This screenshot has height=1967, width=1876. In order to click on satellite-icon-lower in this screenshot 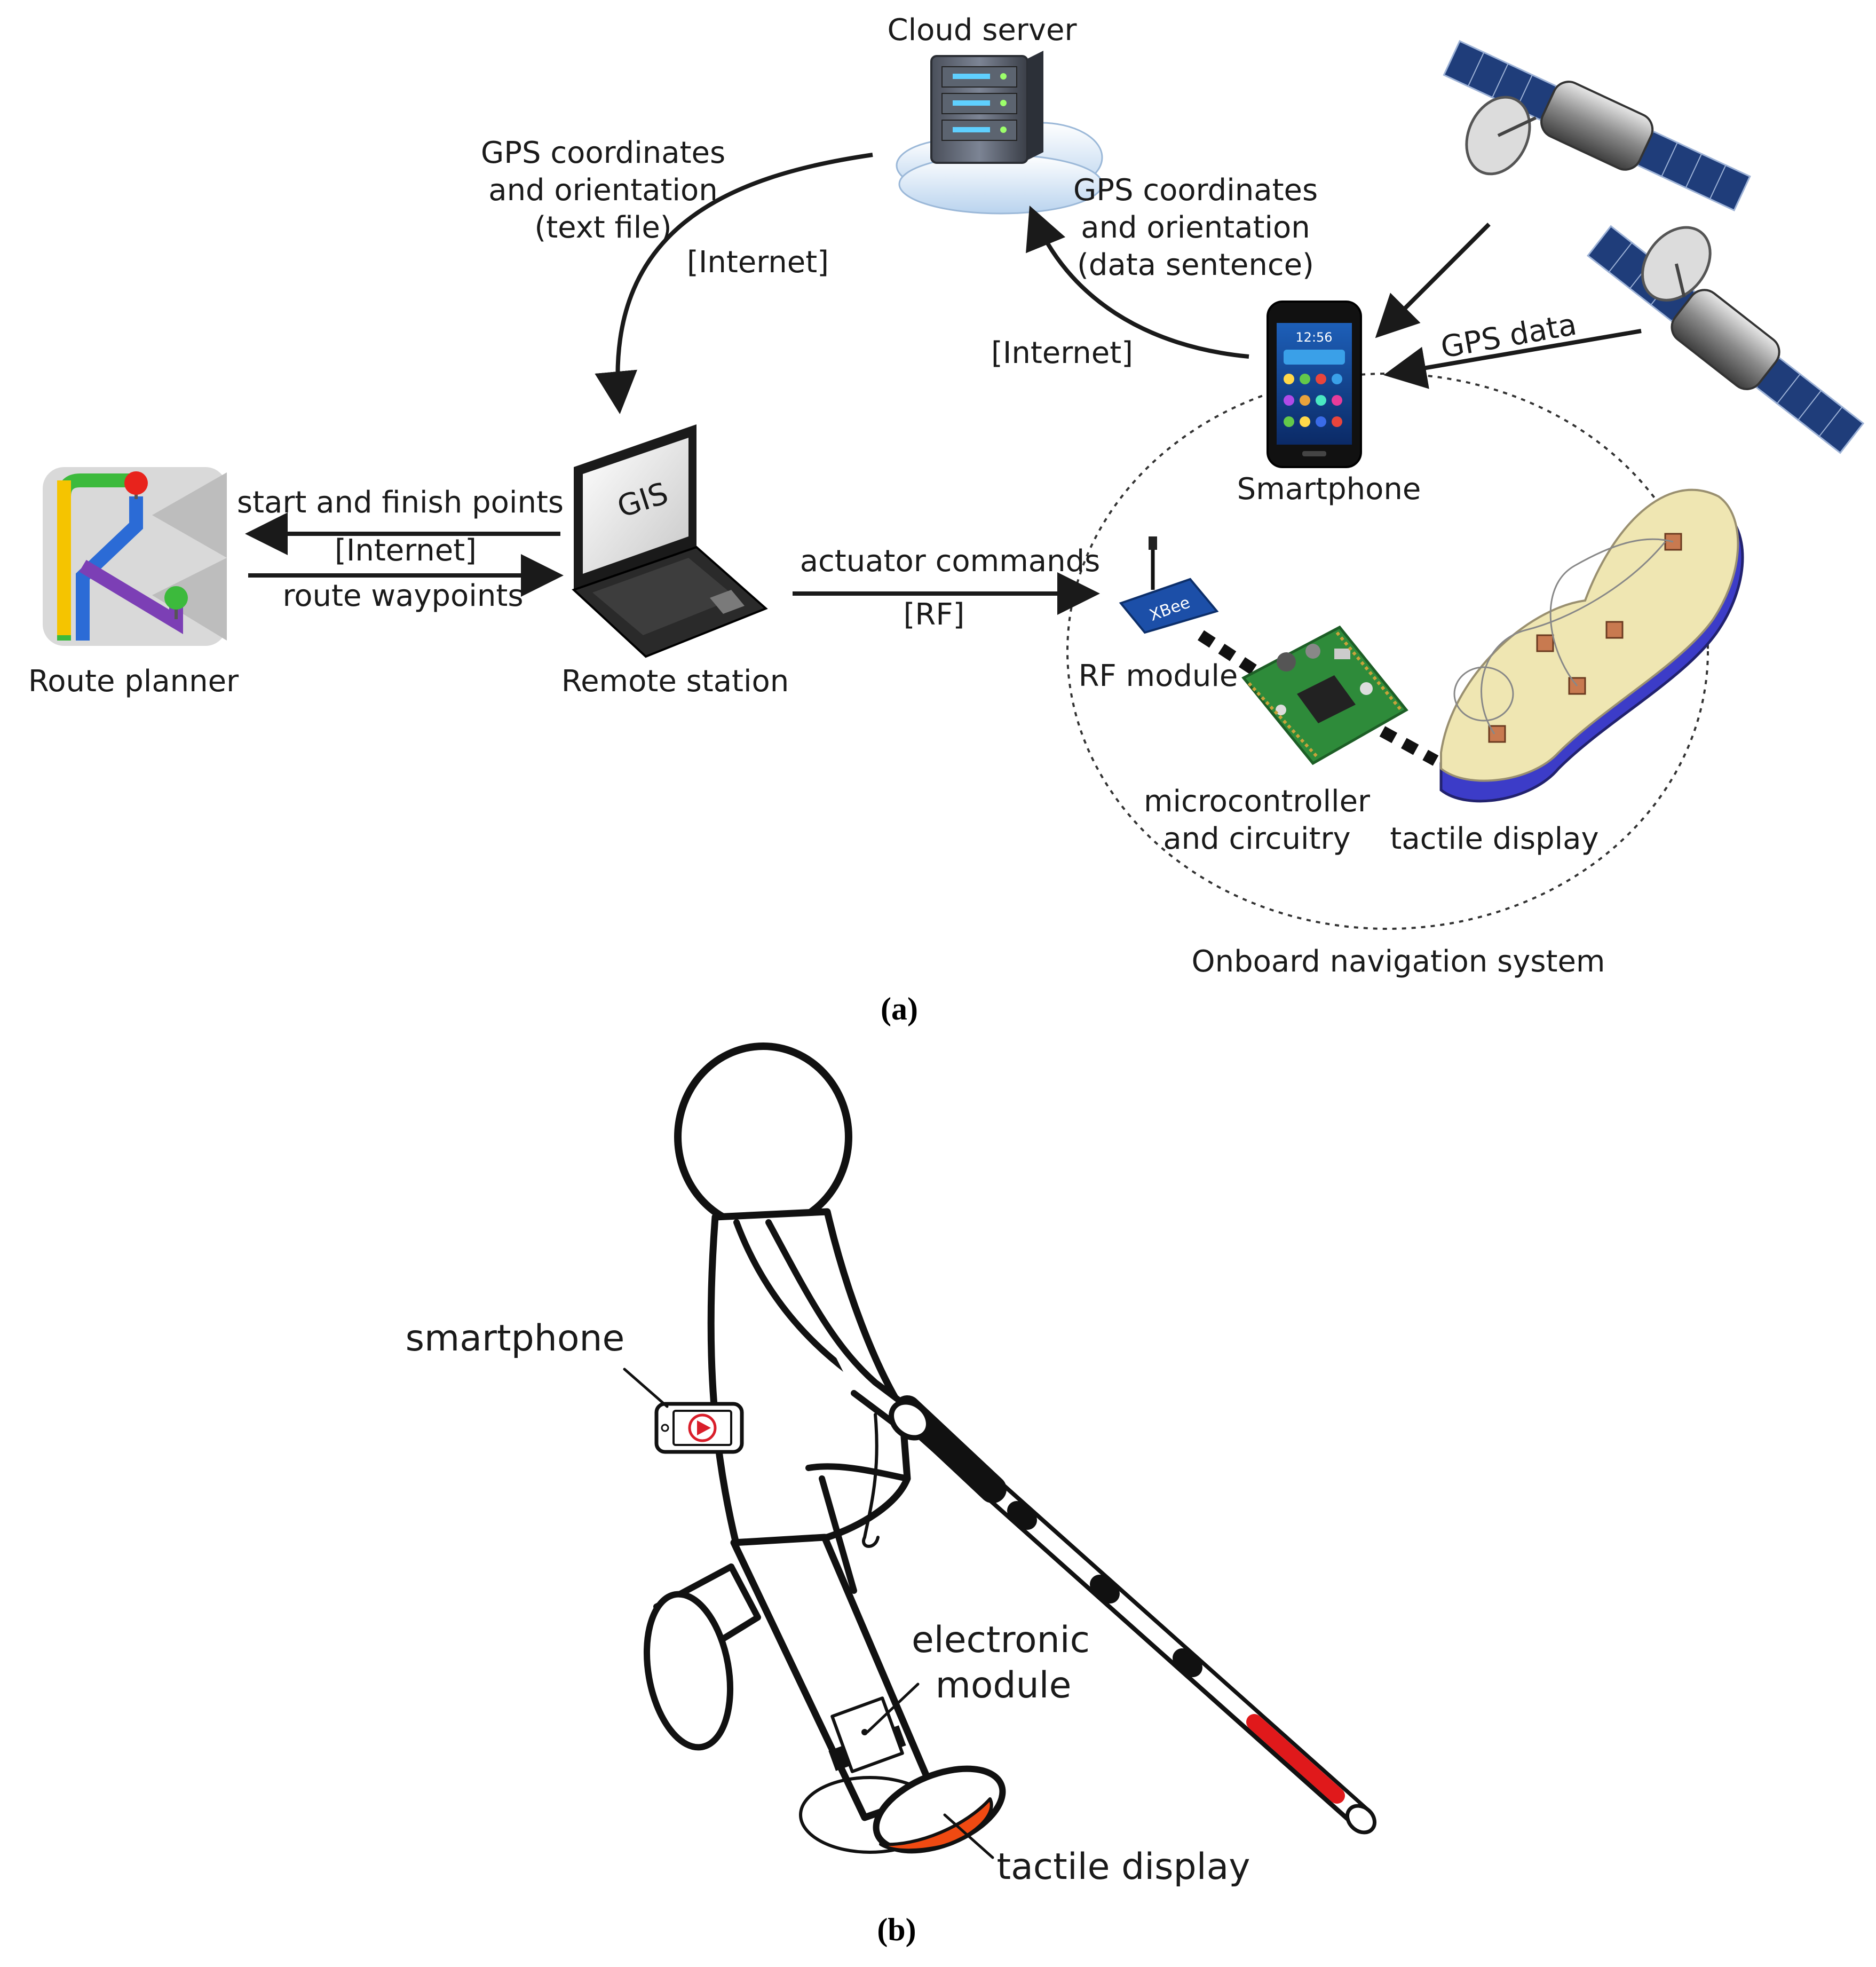, I will do `click(1726, 339)`.